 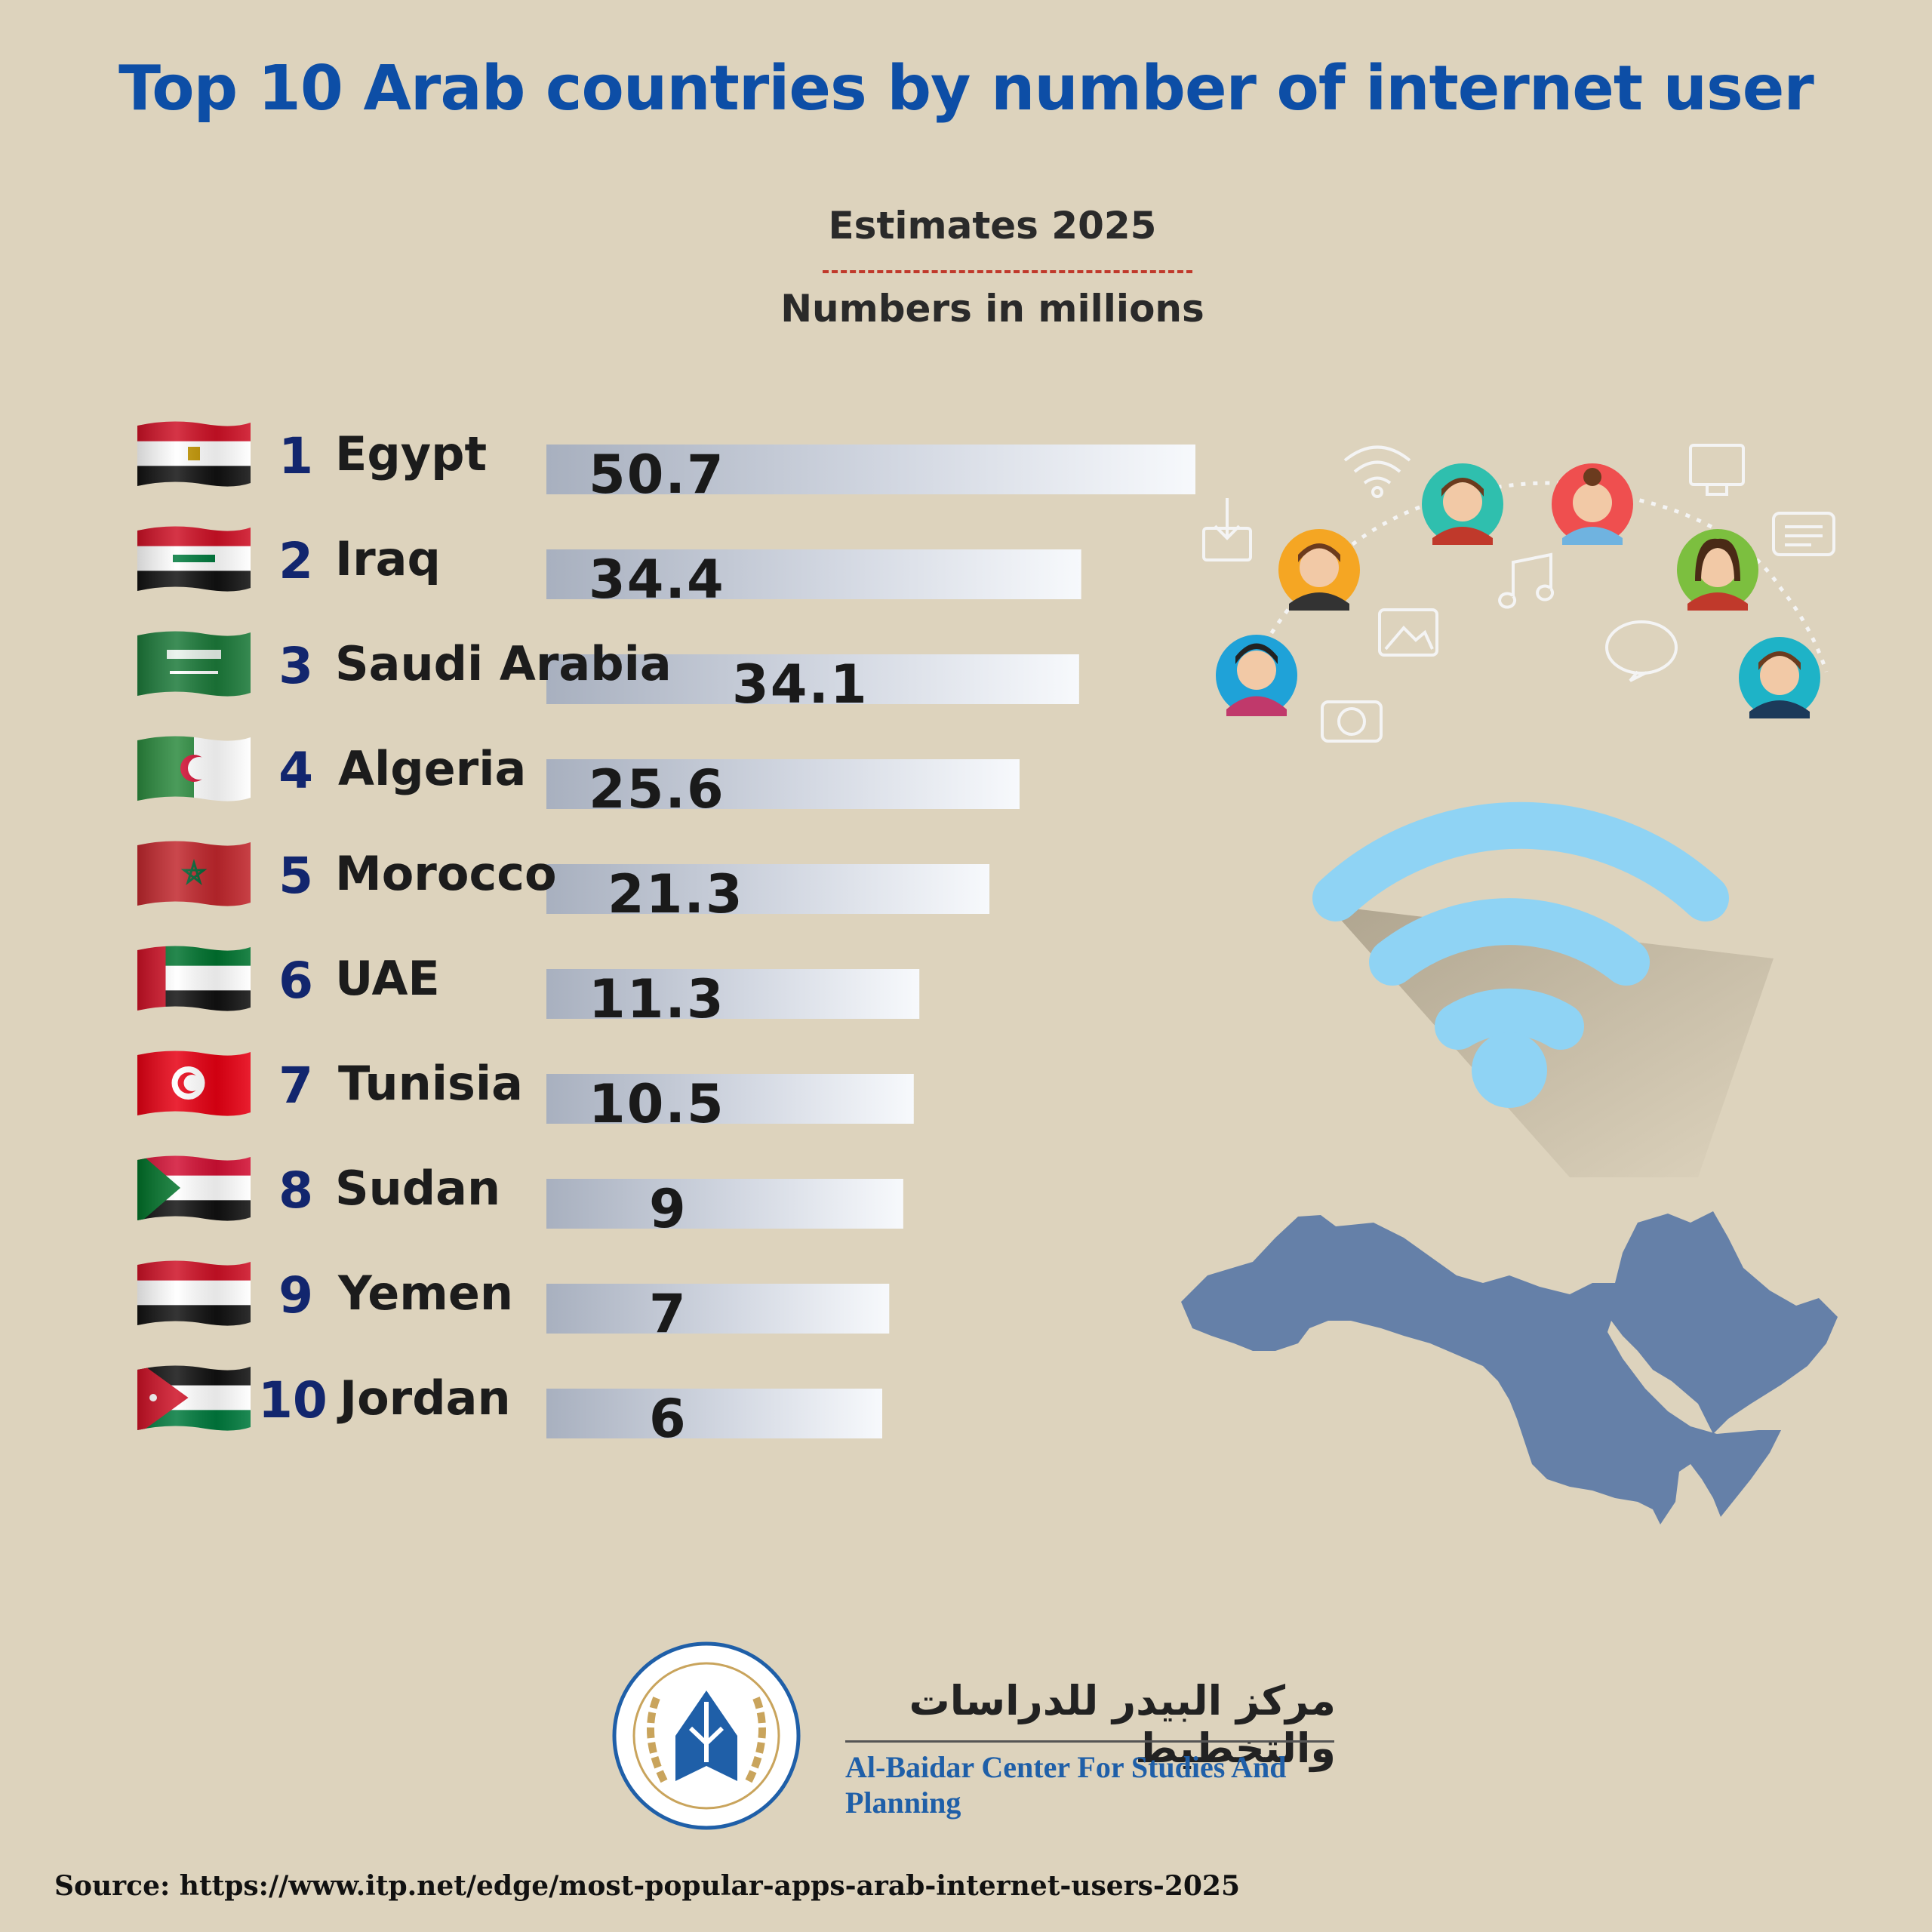 I want to click on monitor-icon, so click(x=1717, y=465).